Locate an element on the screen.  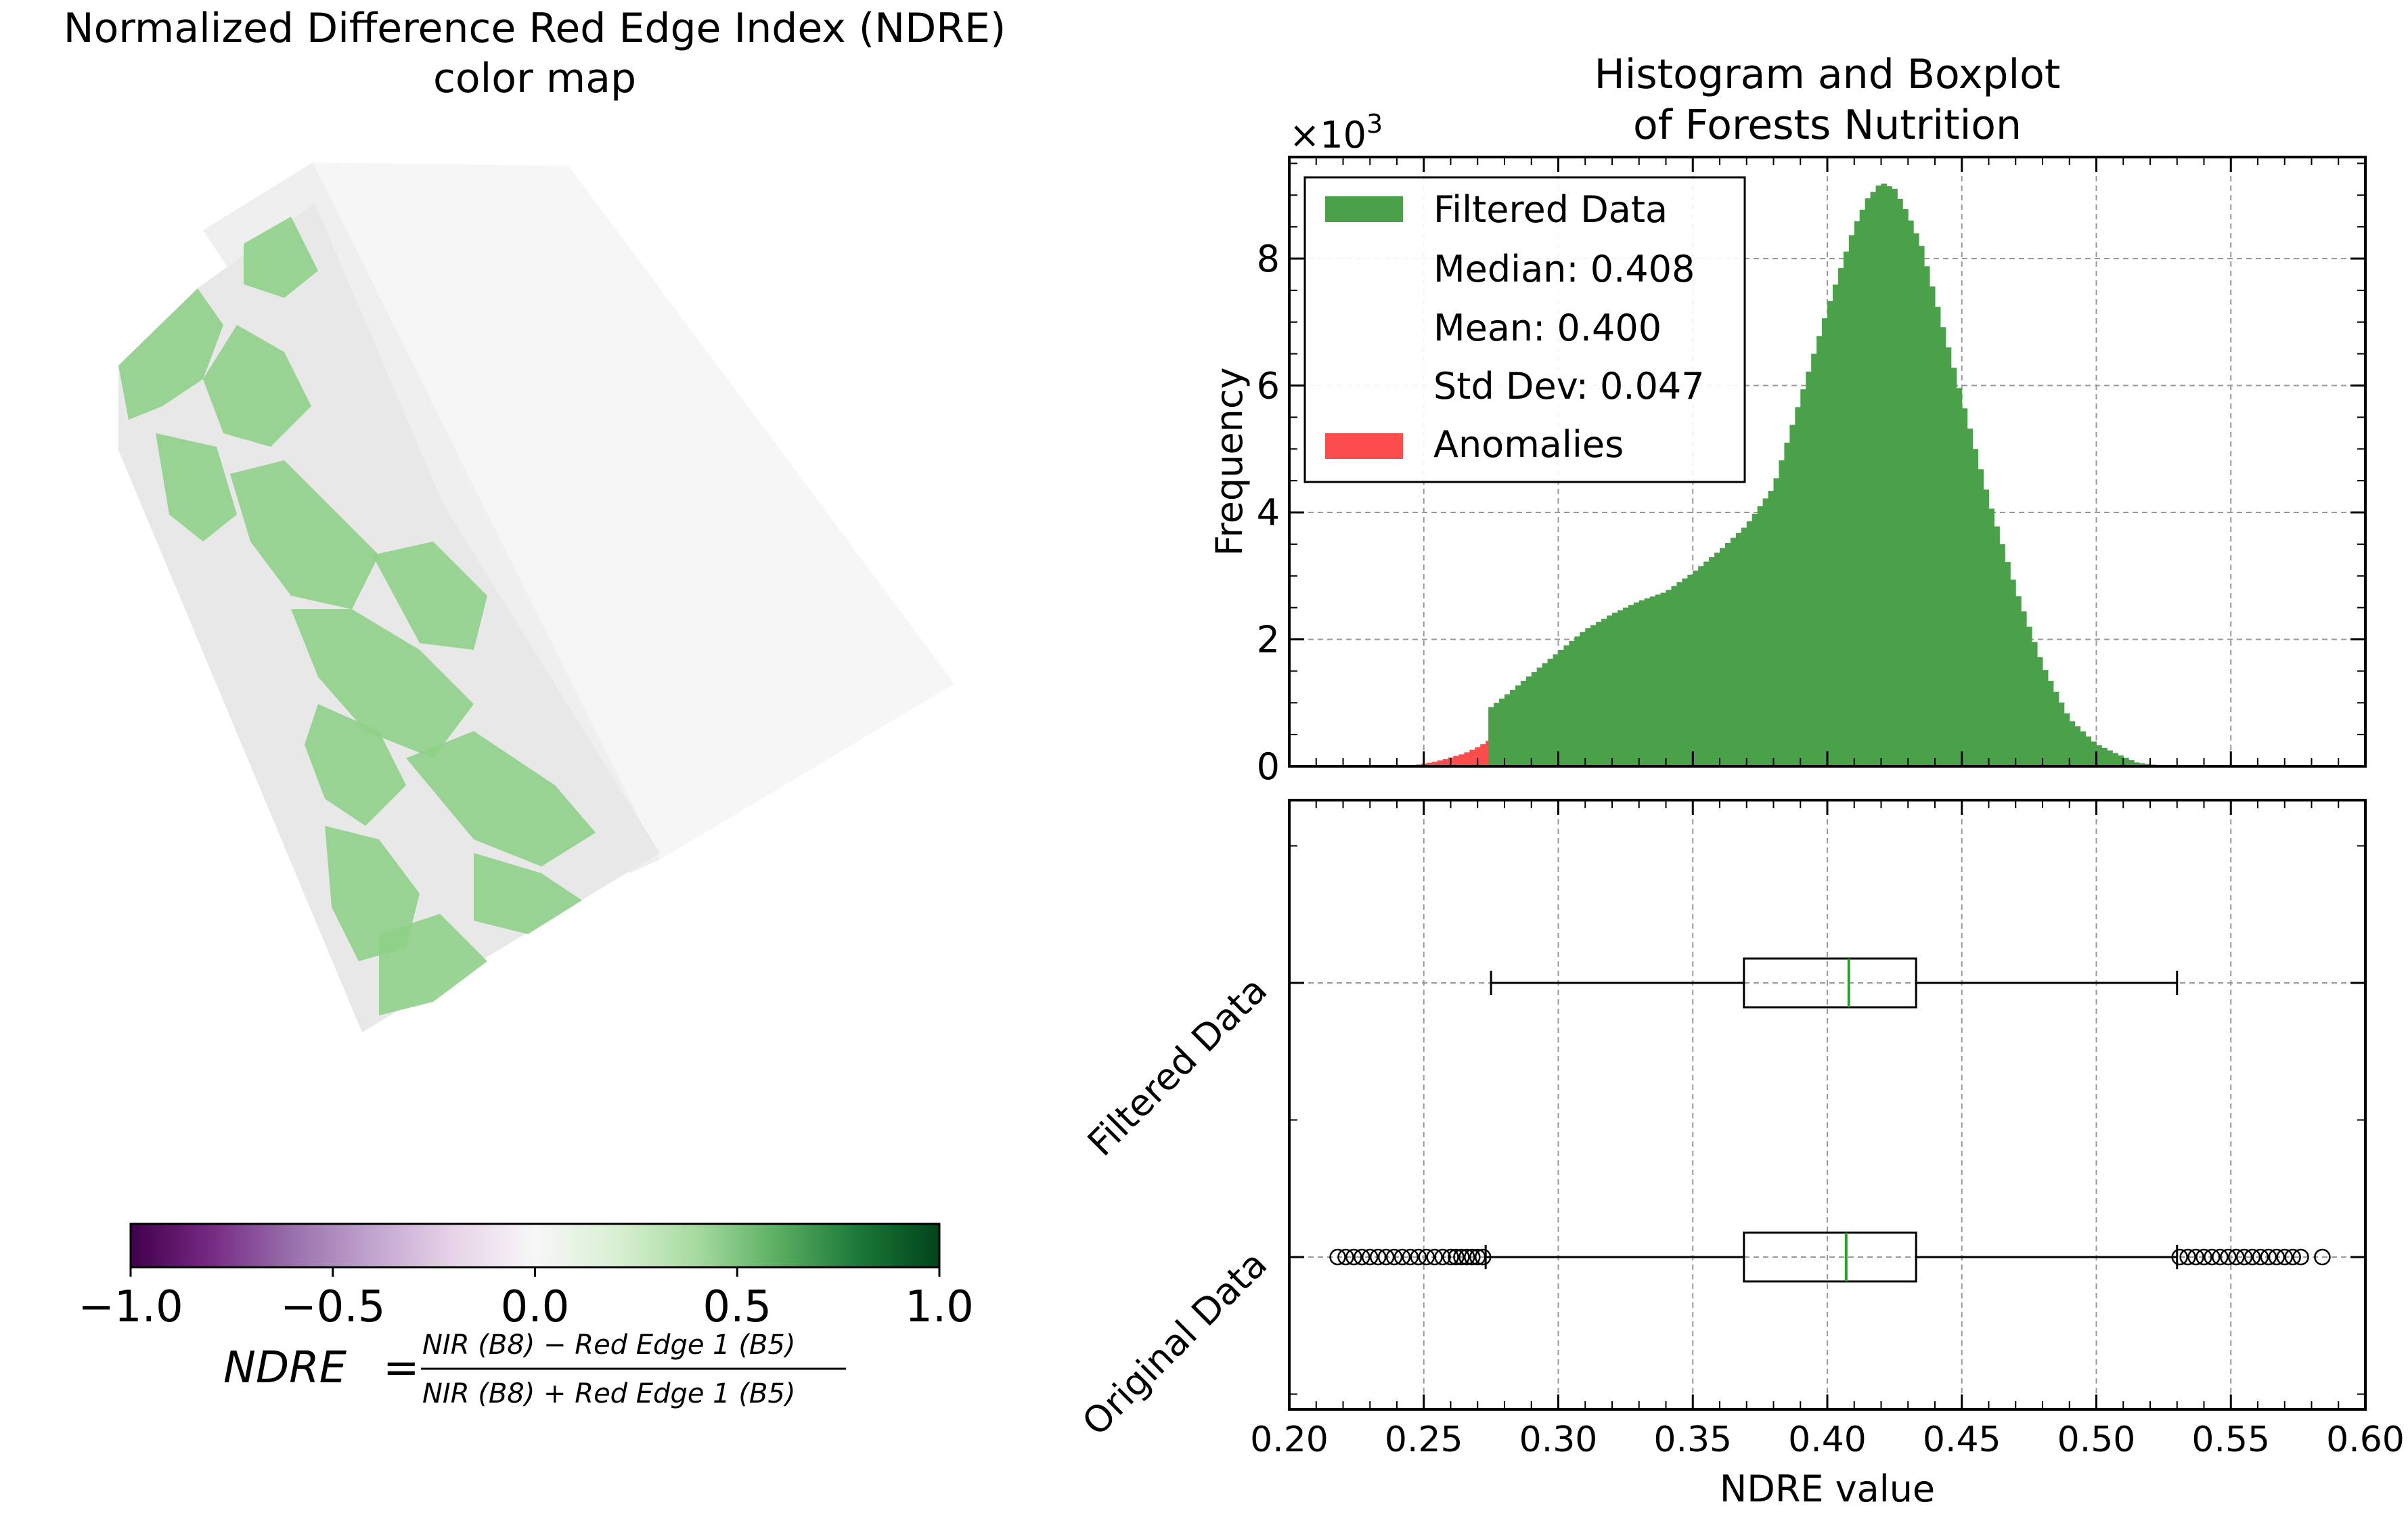
boxplot-xtick-label: 0.40 is located at coordinates (1828, 1440).